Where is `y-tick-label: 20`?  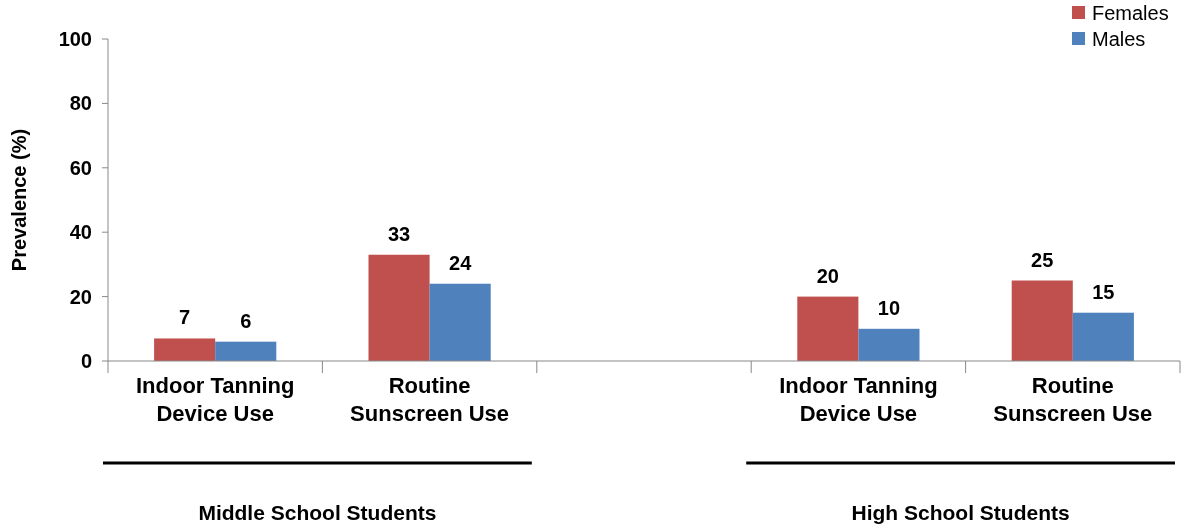 y-tick-label: 20 is located at coordinates (80, 296).